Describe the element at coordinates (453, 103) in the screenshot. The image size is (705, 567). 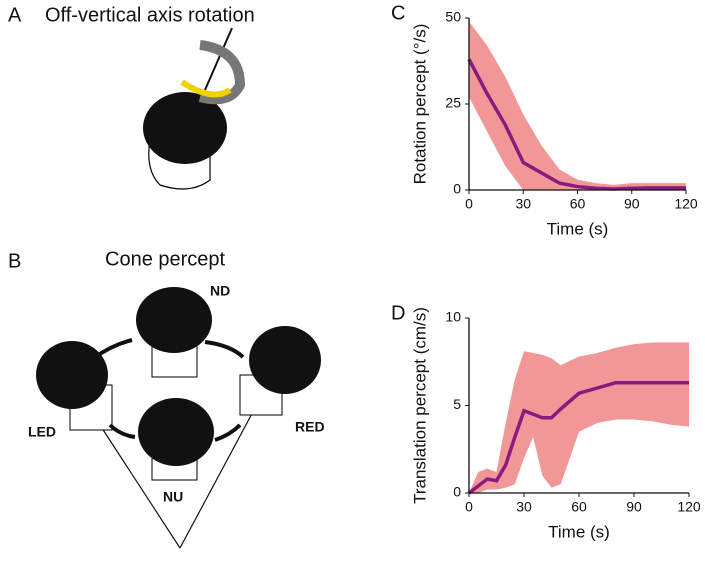
I see `y-tick-label: 25` at that location.